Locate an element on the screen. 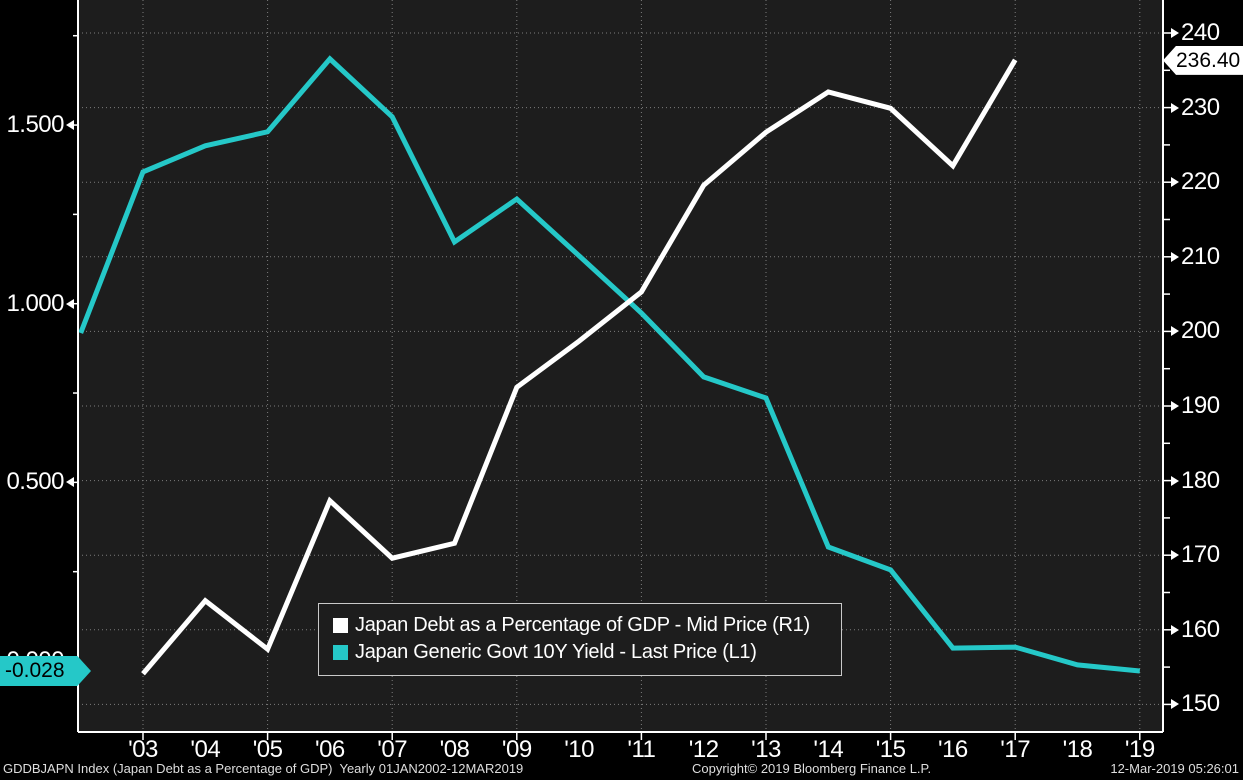 The height and width of the screenshot is (780, 1243). legend-swatch-cyan is located at coordinates (340, 652).